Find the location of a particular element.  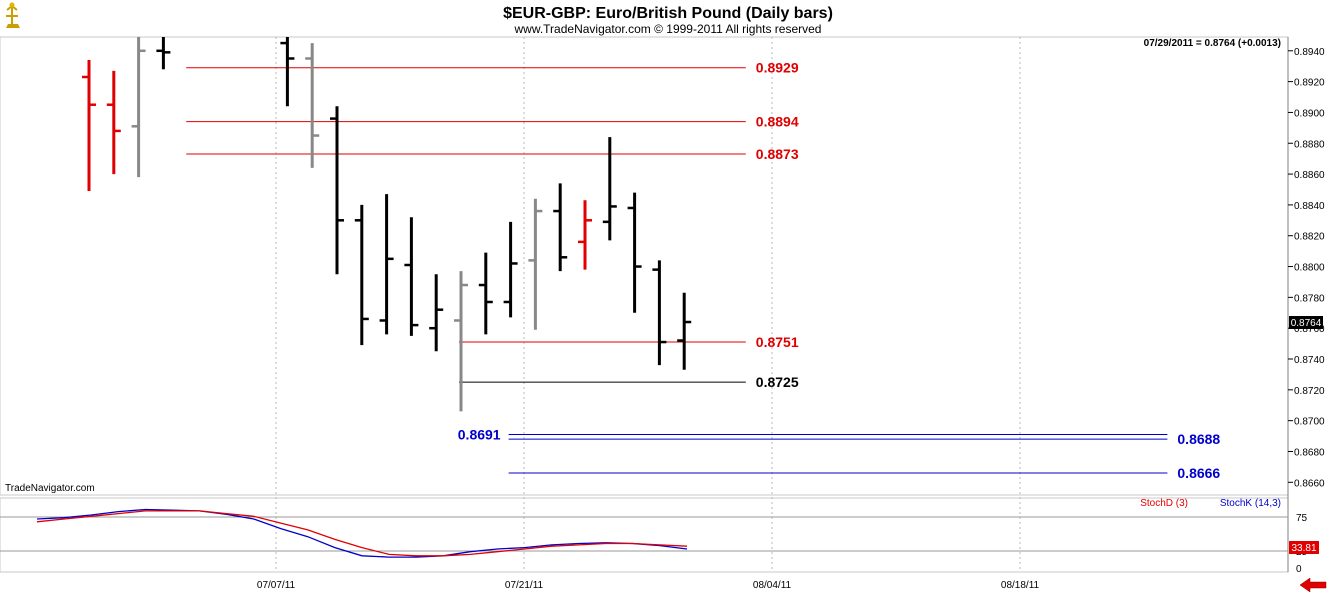

price-tick-label: 0.8840 is located at coordinates (1309, 206).